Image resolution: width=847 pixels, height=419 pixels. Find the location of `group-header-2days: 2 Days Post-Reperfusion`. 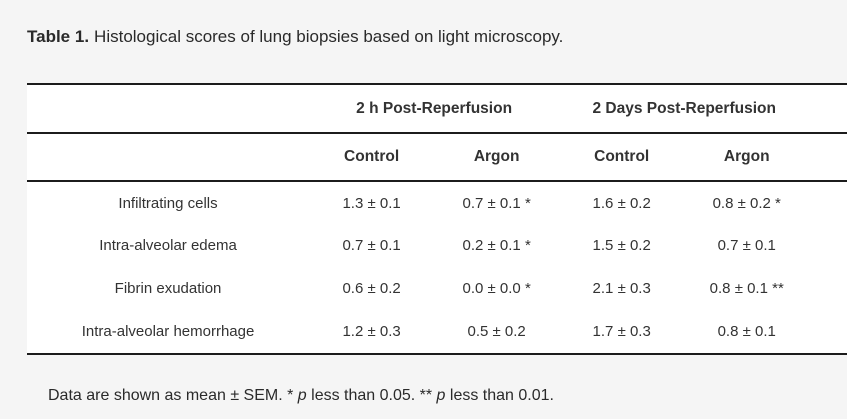

group-header-2days: 2 Days Post-Reperfusion is located at coordinates (684, 109).